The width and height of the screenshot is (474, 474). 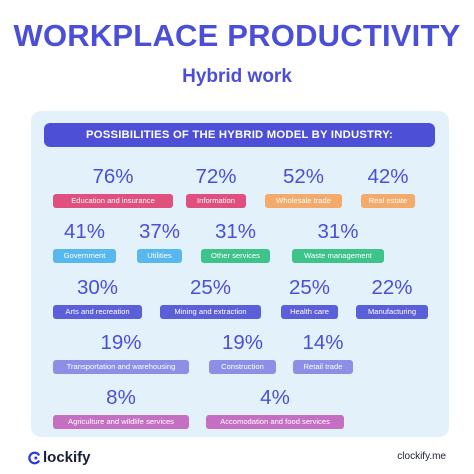 What do you see at coordinates (421, 456) in the screenshot?
I see `footer-url: clockify.me` at bounding box center [421, 456].